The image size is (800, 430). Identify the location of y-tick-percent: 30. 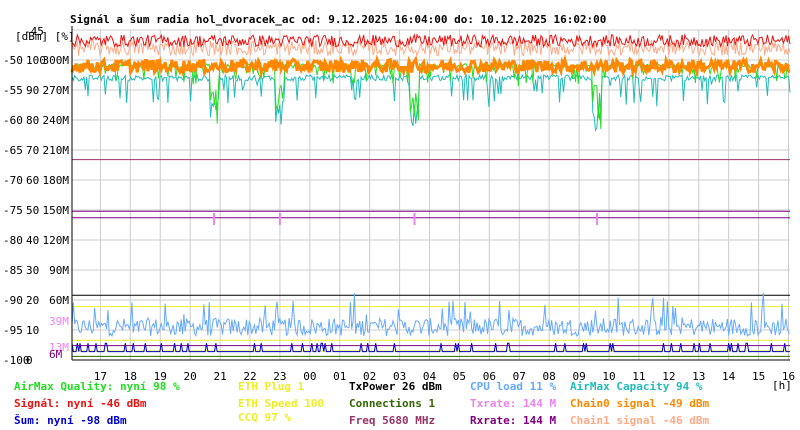
(32, 270).